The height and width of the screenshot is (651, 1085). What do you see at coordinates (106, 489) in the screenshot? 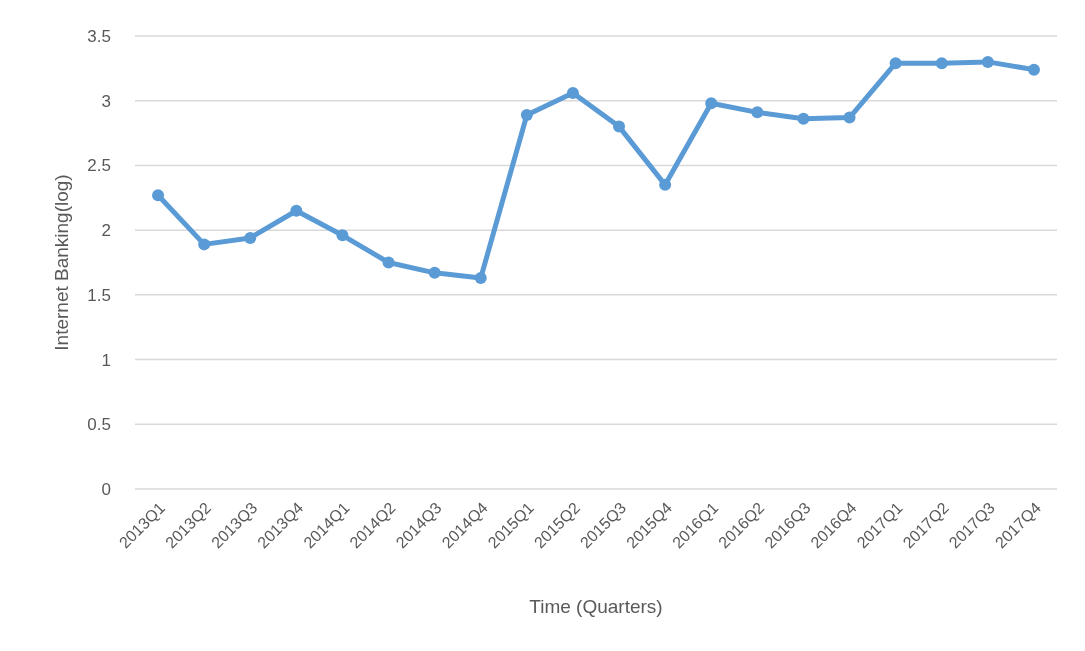
I see `y-tick-label: 0` at bounding box center [106, 489].